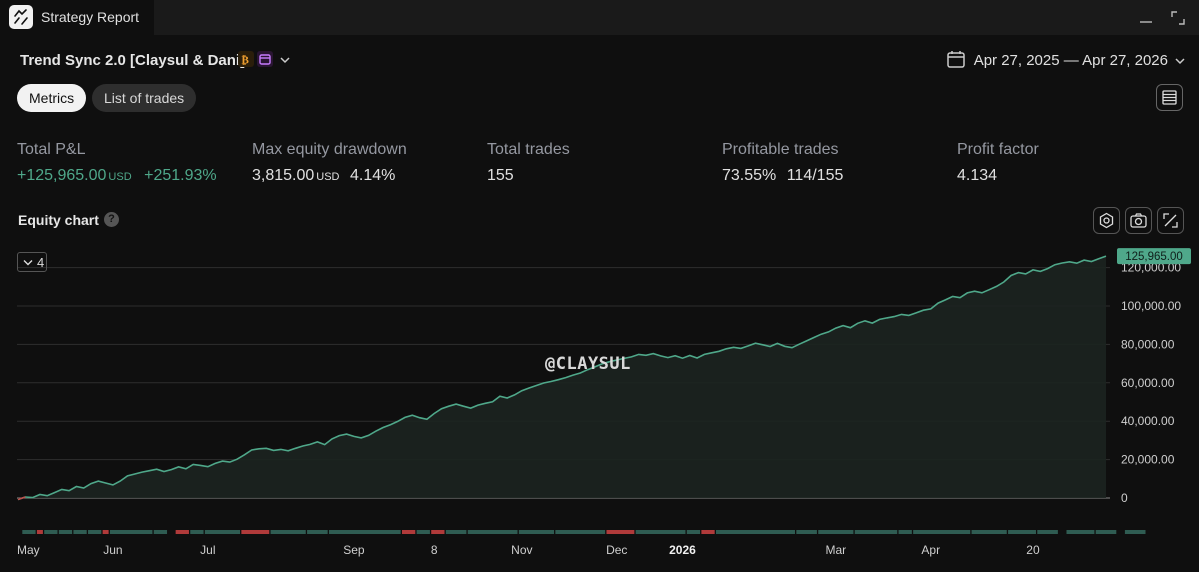 The width and height of the screenshot is (1199, 572). What do you see at coordinates (998, 163) in the screenshot?
I see `metric-profit-factor: Profit factor 4.134` at bounding box center [998, 163].